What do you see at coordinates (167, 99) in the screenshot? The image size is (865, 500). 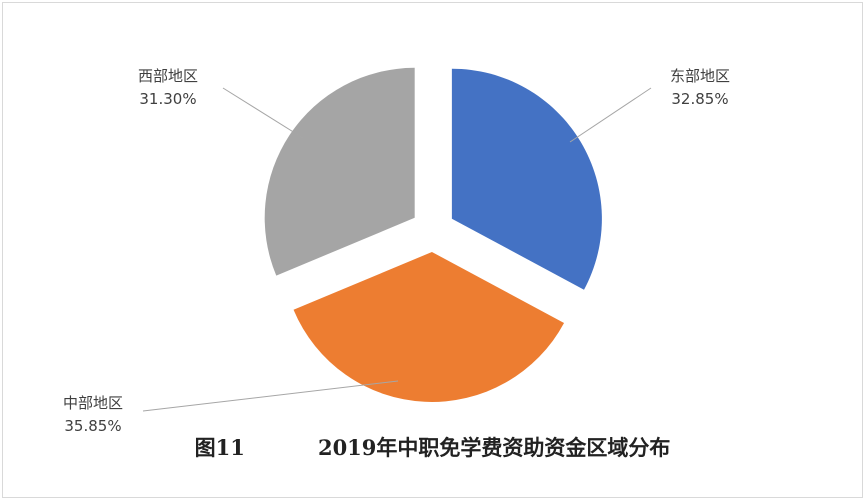 I see `value-label-3: 31.30%` at bounding box center [167, 99].